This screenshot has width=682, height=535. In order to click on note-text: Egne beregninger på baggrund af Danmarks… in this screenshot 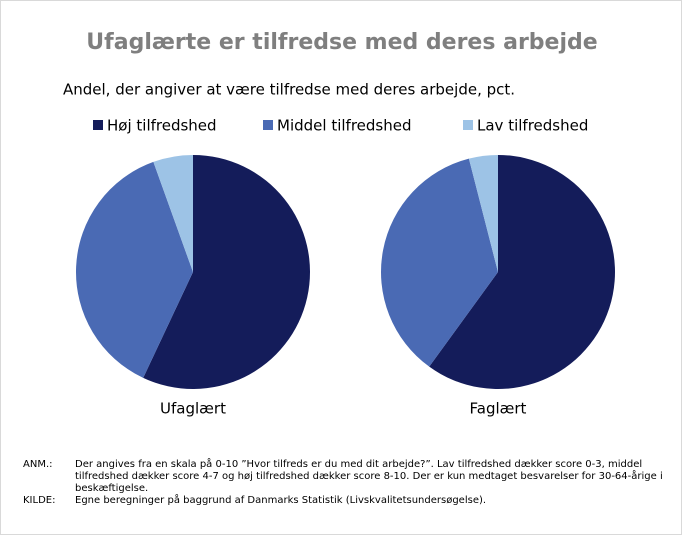, I will do `click(281, 500)`.